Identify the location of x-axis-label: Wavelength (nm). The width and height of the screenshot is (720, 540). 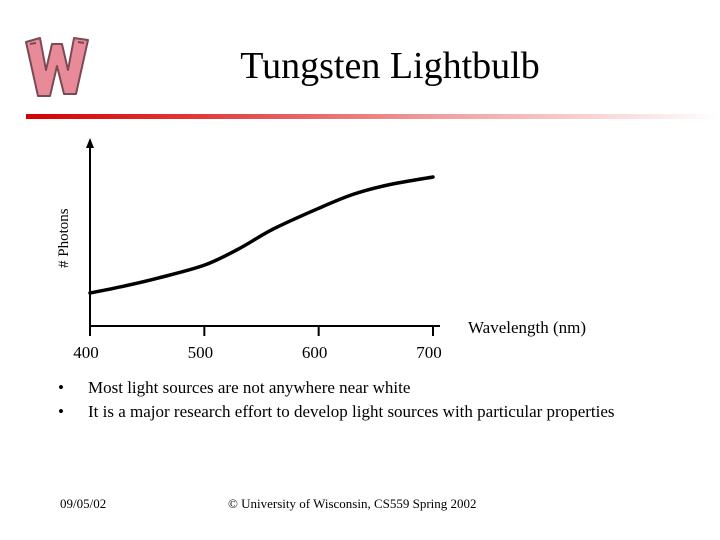
(527, 327).